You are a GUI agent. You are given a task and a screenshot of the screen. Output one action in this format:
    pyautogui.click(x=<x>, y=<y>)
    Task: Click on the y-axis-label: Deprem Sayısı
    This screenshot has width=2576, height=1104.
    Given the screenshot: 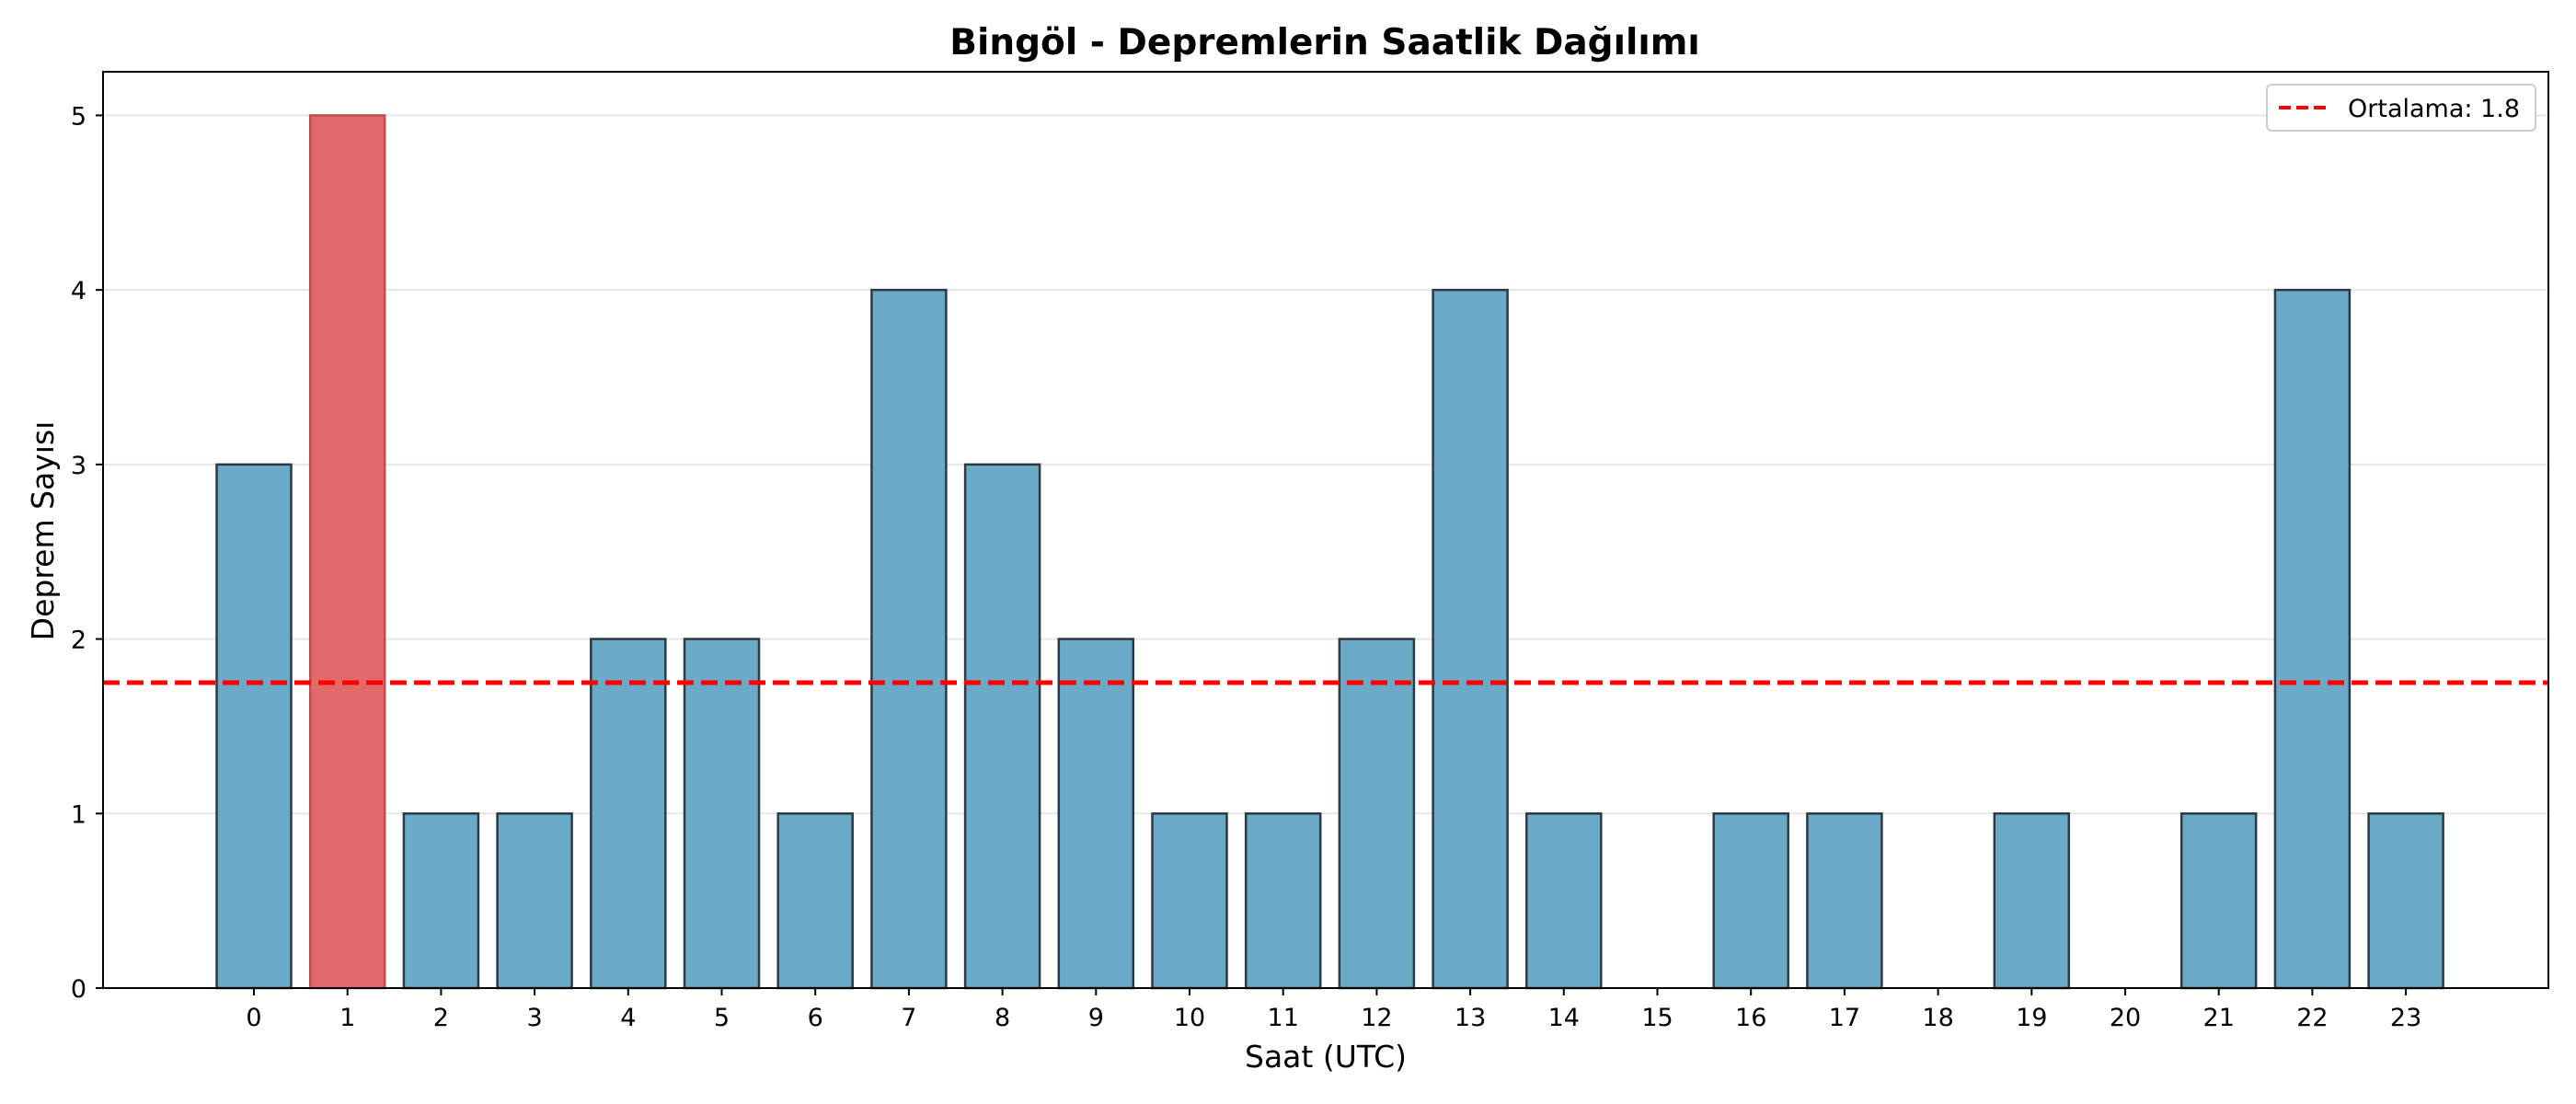 What is the action you would take?
    pyautogui.click(x=43, y=531)
    